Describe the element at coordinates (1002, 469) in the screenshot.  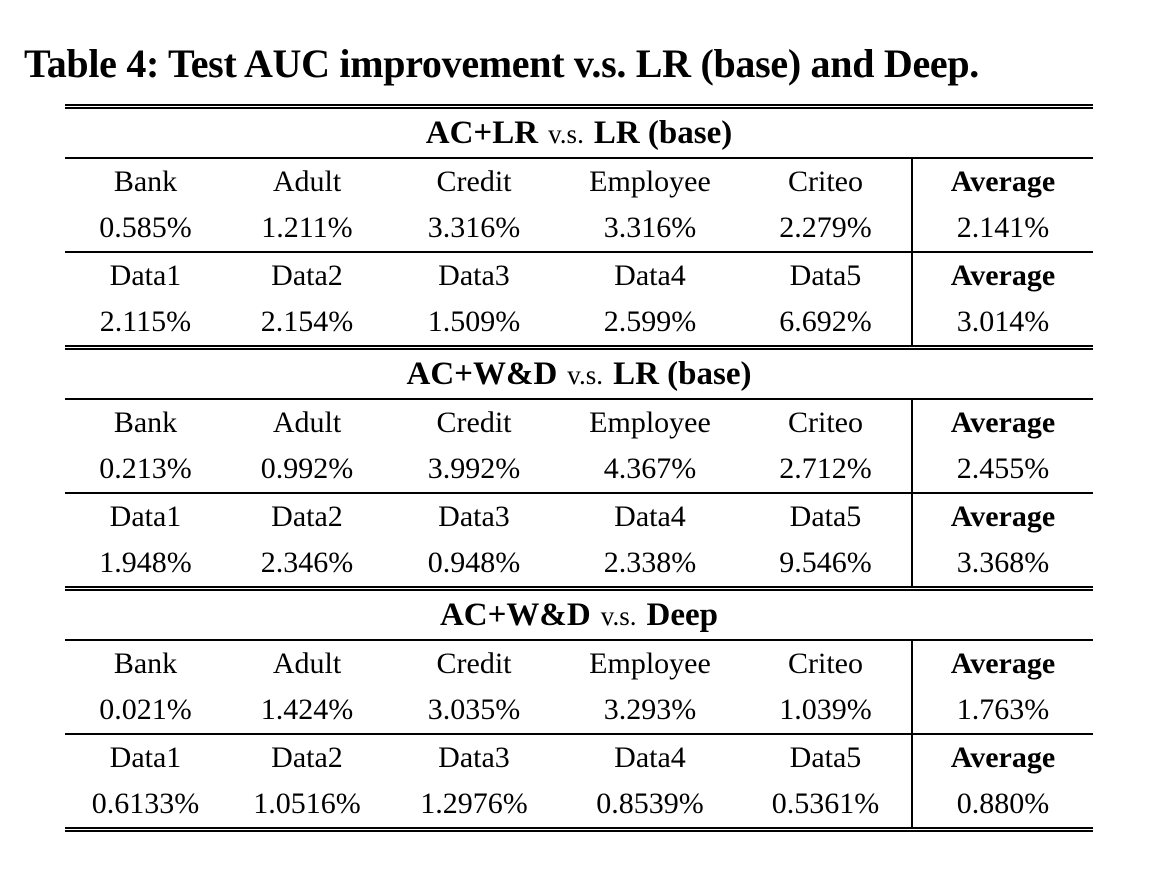
I see `average-value: 2.455%` at that location.